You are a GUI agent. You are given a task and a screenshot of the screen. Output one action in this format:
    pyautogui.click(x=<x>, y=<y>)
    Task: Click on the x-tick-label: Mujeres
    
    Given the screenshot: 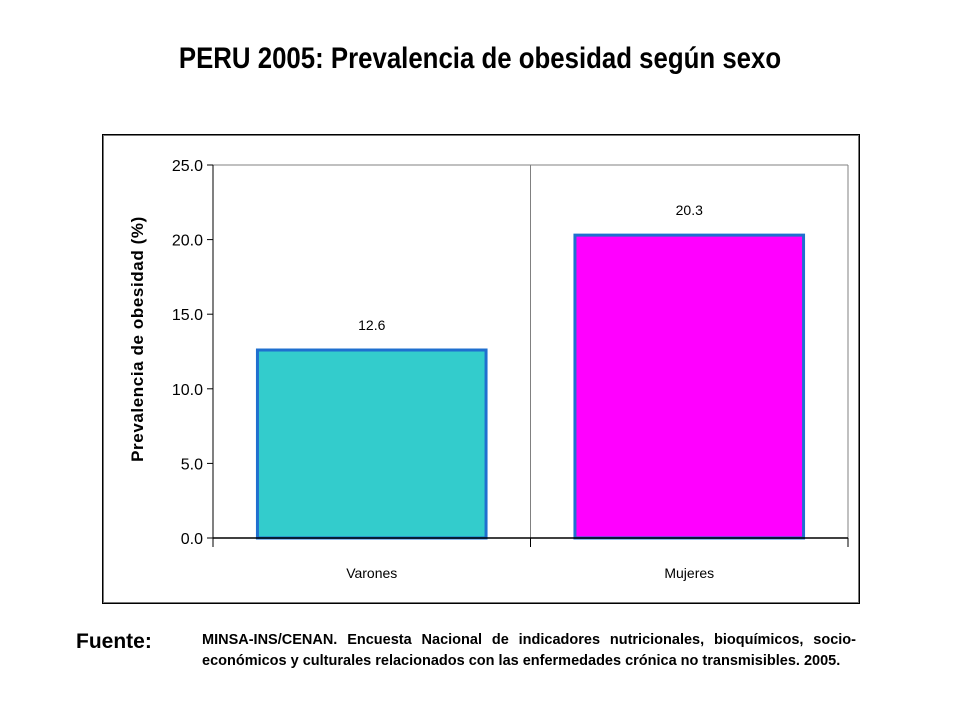 What is the action you would take?
    pyautogui.click(x=689, y=573)
    